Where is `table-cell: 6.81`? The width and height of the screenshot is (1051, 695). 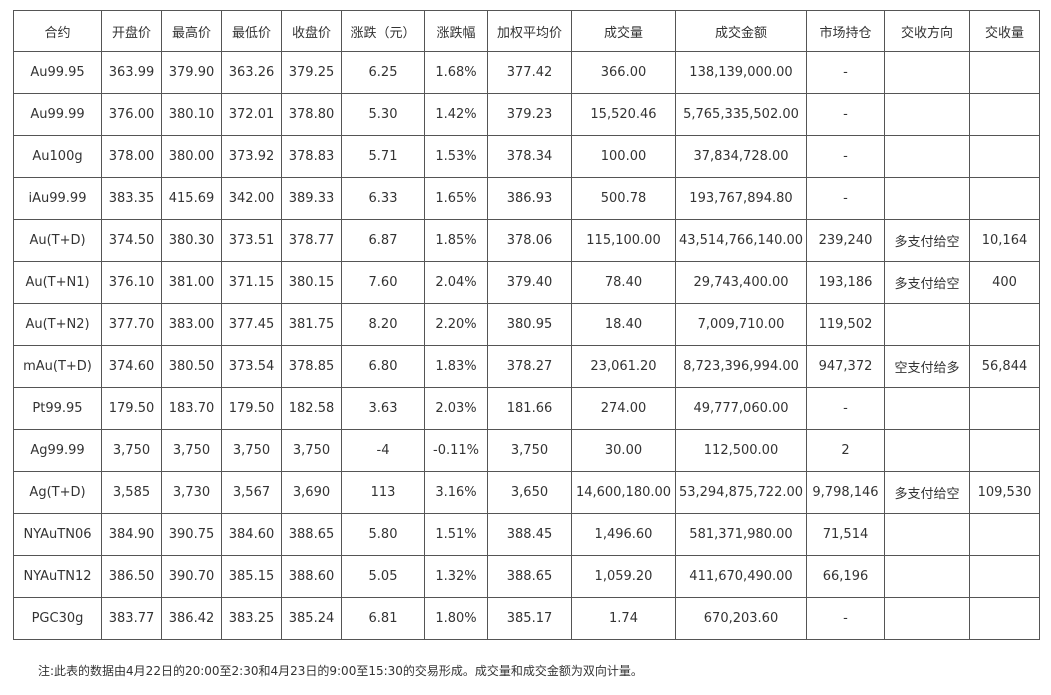
table-cell: 6.81 is located at coordinates (383, 618).